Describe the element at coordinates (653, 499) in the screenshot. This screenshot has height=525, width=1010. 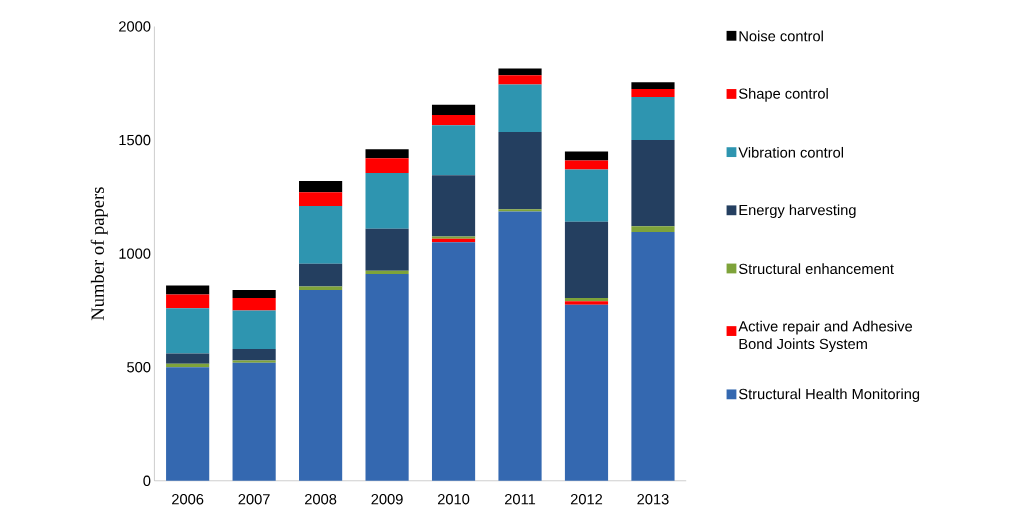
I see `x-tick-label: 2013` at that location.